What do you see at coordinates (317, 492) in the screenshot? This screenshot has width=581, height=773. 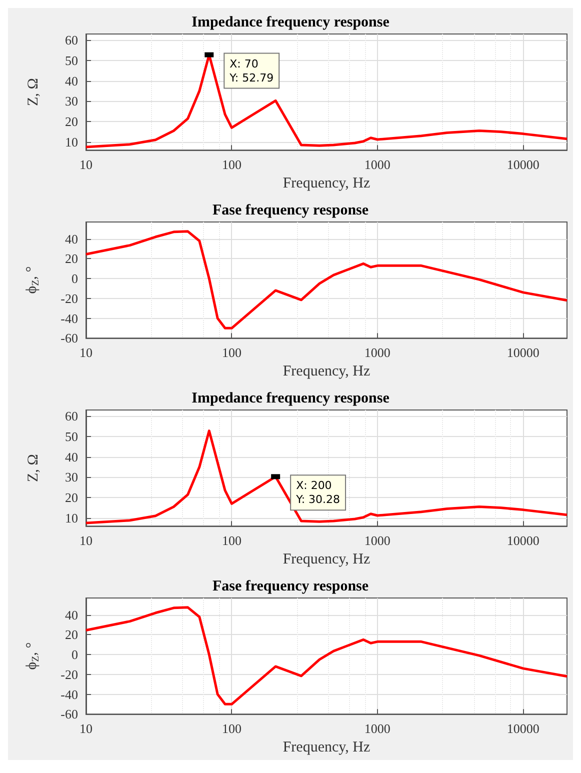 I see `annotation: X: 200 Y: 30.28` at bounding box center [317, 492].